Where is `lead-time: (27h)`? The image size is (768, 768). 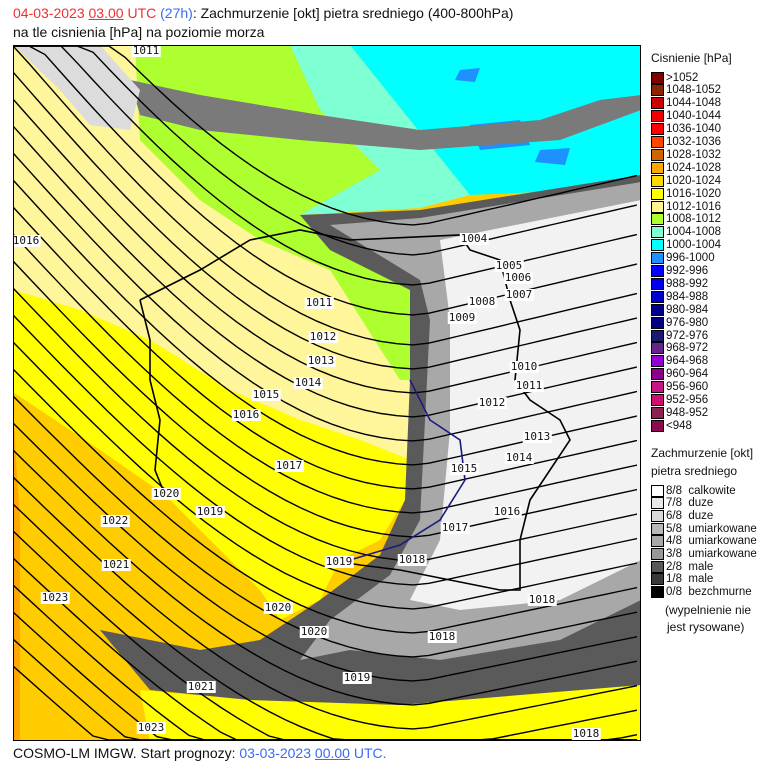
lead-time: (27h) is located at coordinates (176, 13).